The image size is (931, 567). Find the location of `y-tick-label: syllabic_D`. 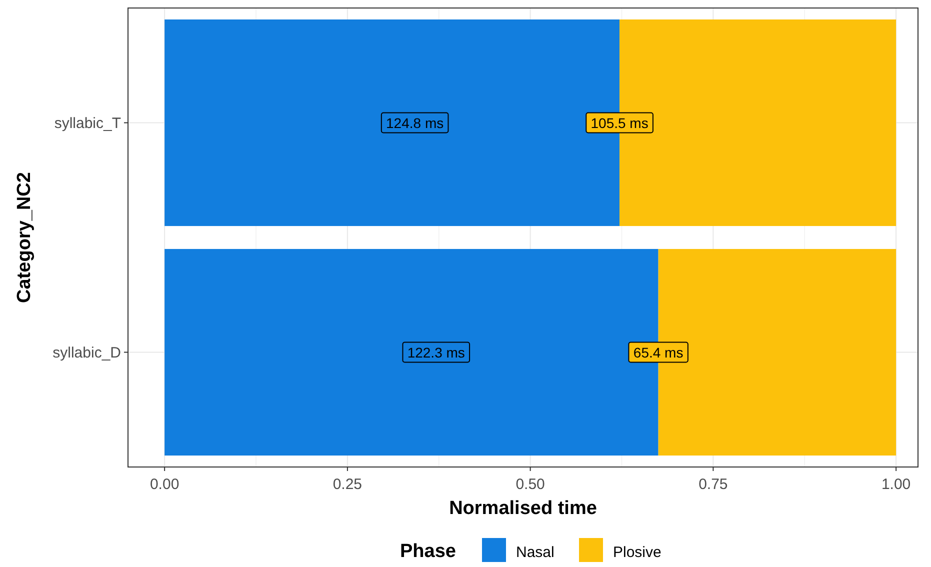

y-tick-label: syllabic_D is located at coordinates (87, 353).